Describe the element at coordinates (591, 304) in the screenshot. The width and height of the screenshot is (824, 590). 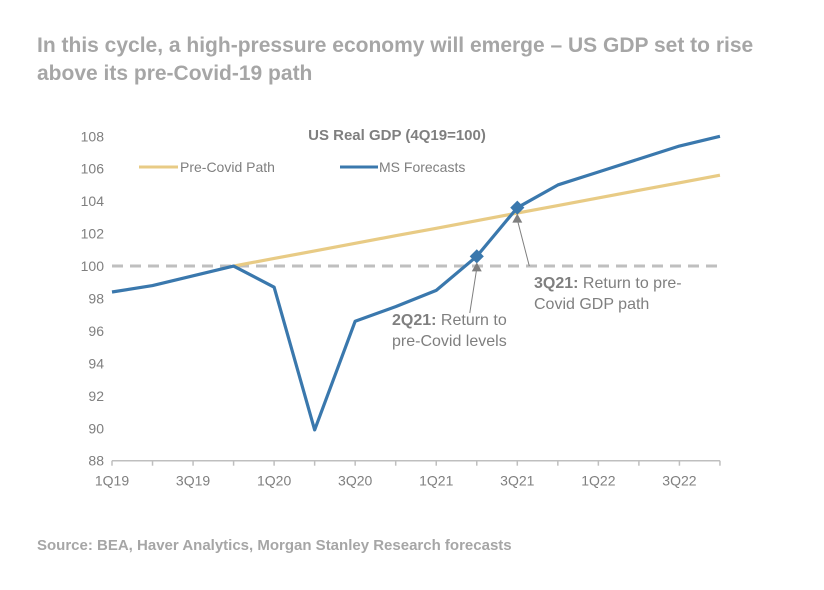
I see `annotation-text-line2: Covid GDP path` at that location.